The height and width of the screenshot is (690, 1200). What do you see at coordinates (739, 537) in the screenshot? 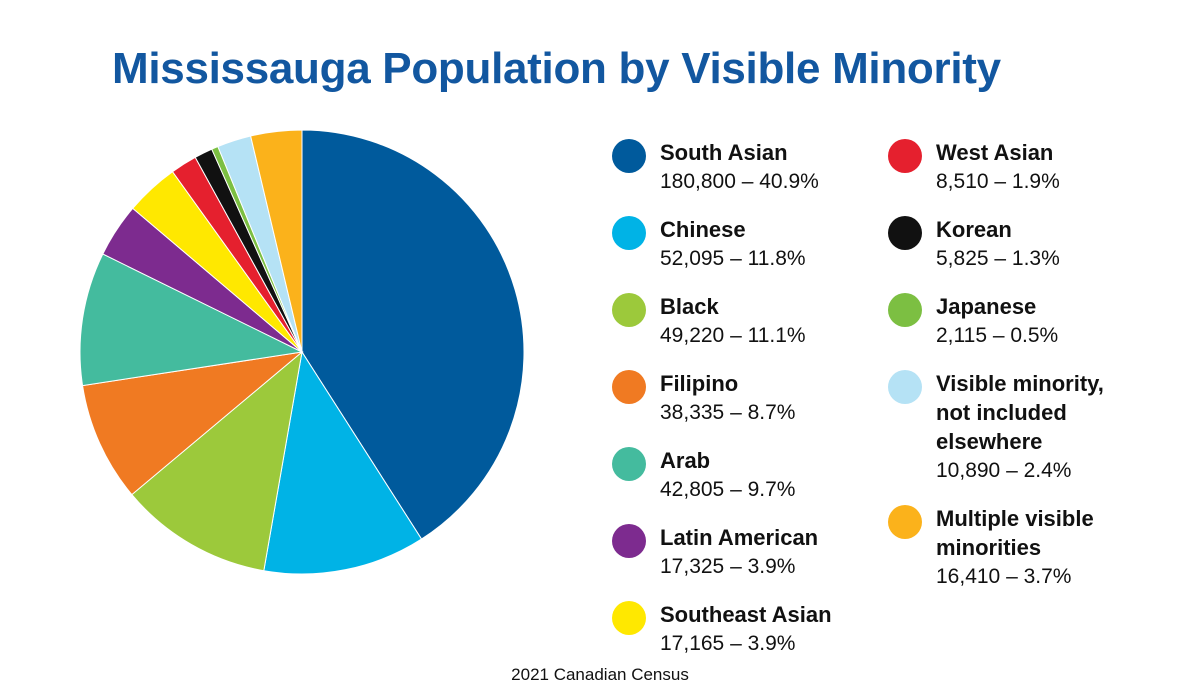
I see `legend-label: Latin American` at bounding box center [739, 537].